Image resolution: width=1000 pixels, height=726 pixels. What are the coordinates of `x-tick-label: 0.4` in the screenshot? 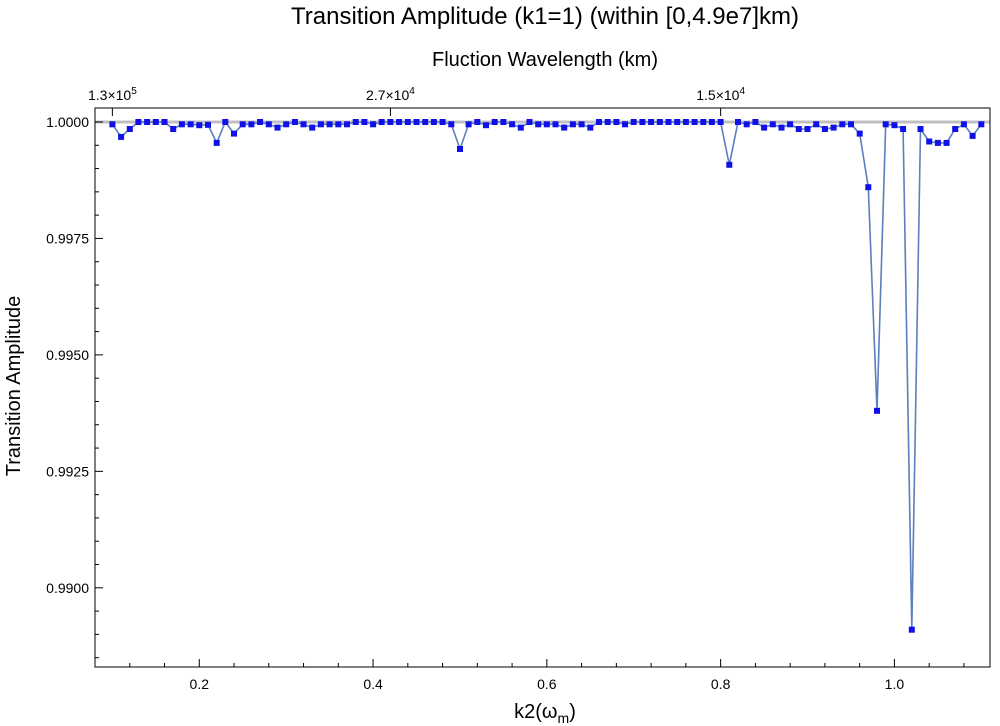 It's located at (373, 684).